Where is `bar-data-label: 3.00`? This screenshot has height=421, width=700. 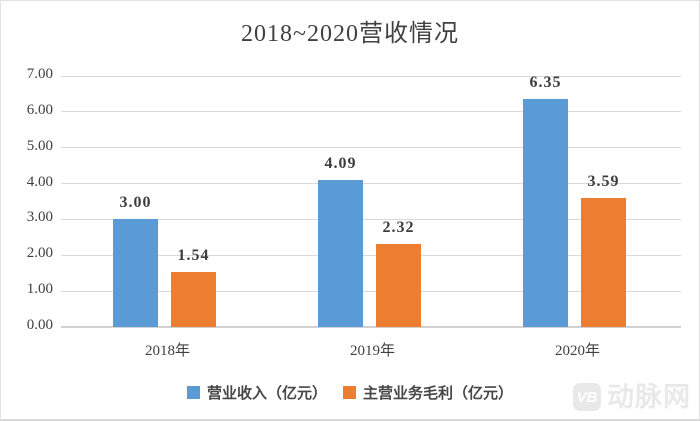 bar-data-label: 3.00 is located at coordinates (135, 203).